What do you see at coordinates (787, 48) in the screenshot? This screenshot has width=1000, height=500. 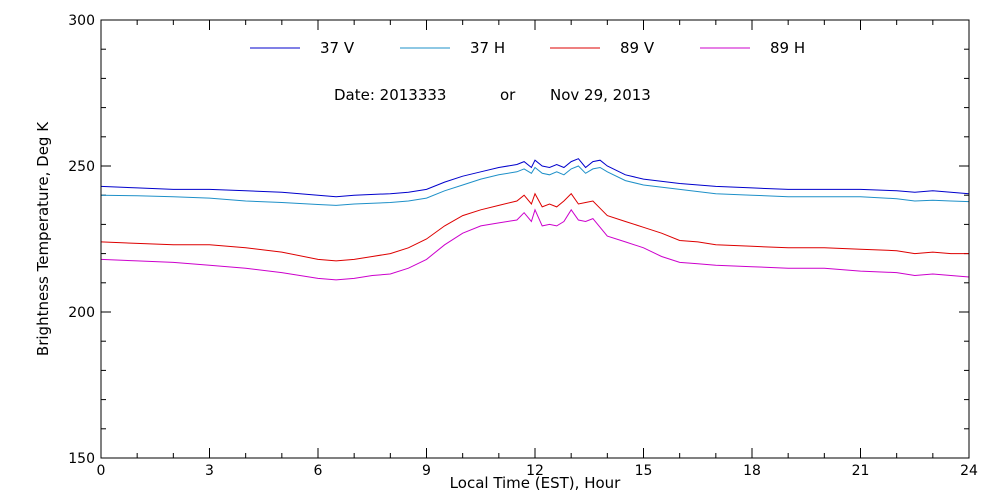 I see `legend-label-89-h: 89 H` at bounding box center [787, 48].